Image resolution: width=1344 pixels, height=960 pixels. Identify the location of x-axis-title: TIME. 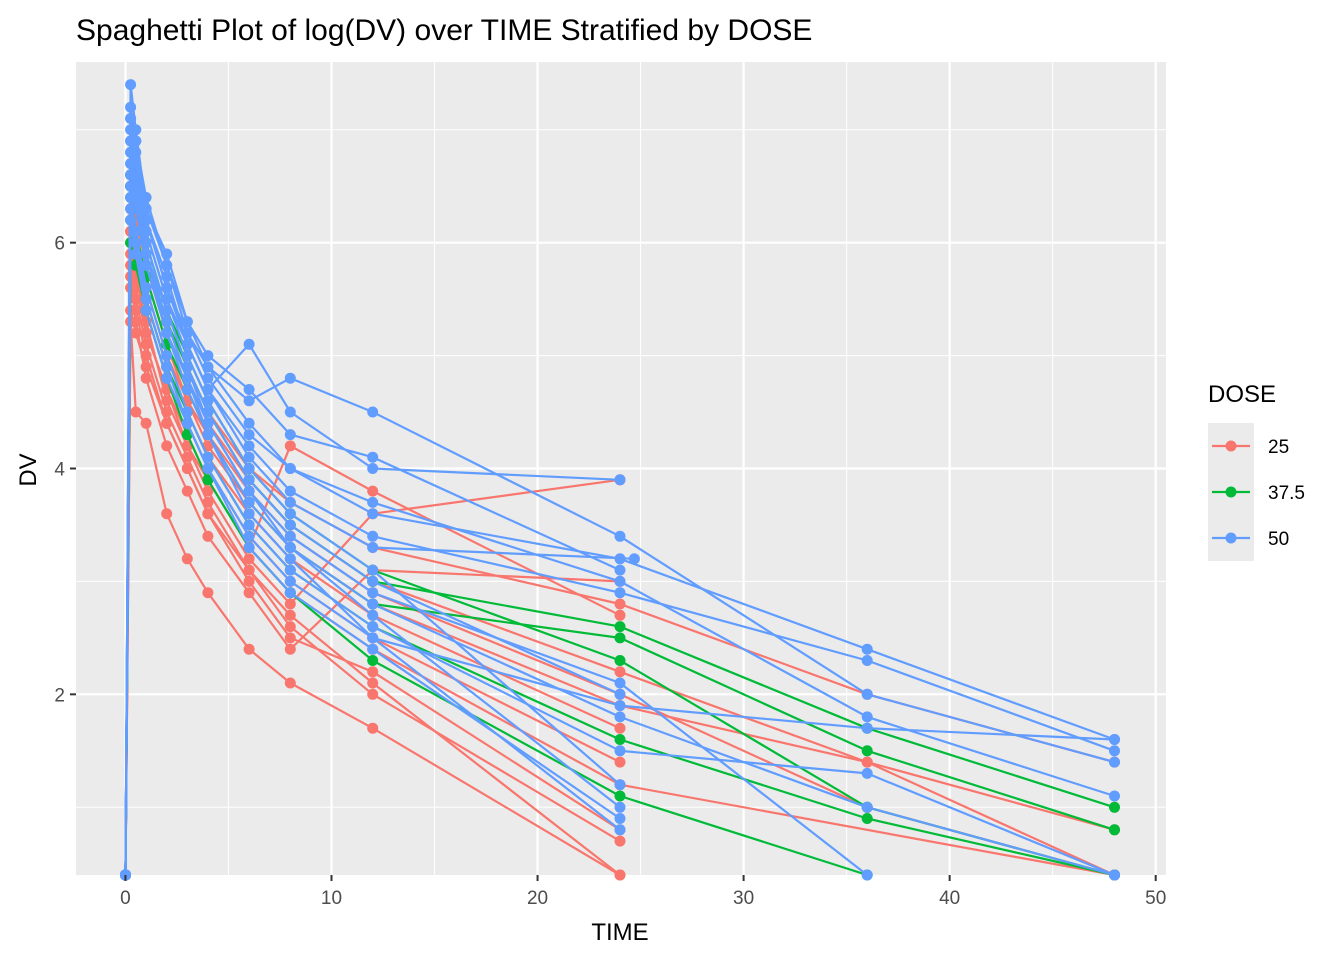
(619, 932).